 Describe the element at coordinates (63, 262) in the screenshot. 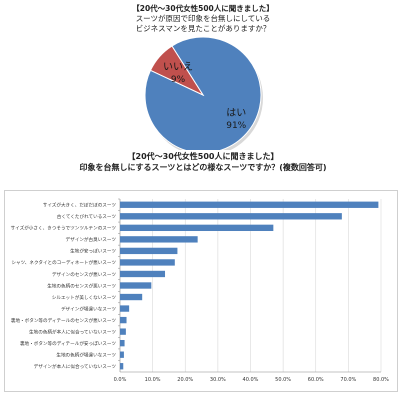

I see `y-category-label: シャツ、ネクタイとのコーディネートが悪いスーツ` at that location.